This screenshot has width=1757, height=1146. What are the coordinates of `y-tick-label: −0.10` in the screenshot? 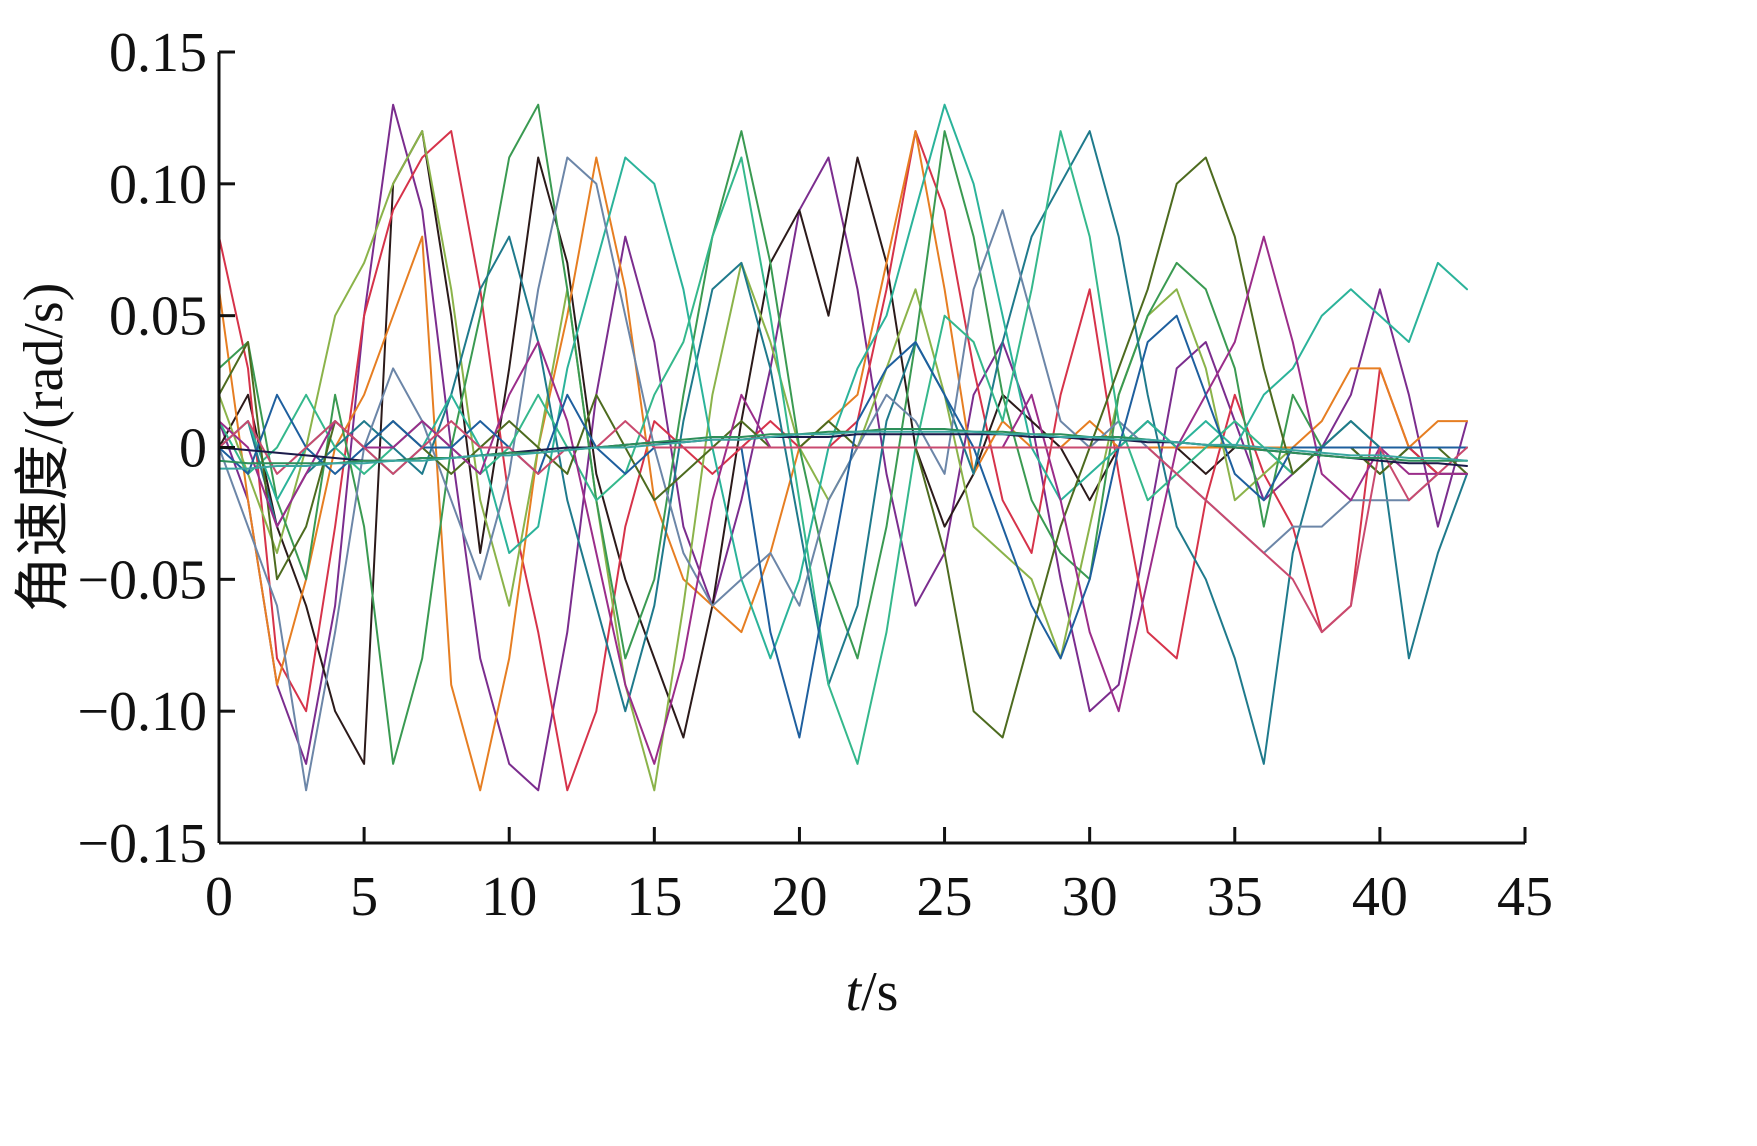 It's located at (142, 712).